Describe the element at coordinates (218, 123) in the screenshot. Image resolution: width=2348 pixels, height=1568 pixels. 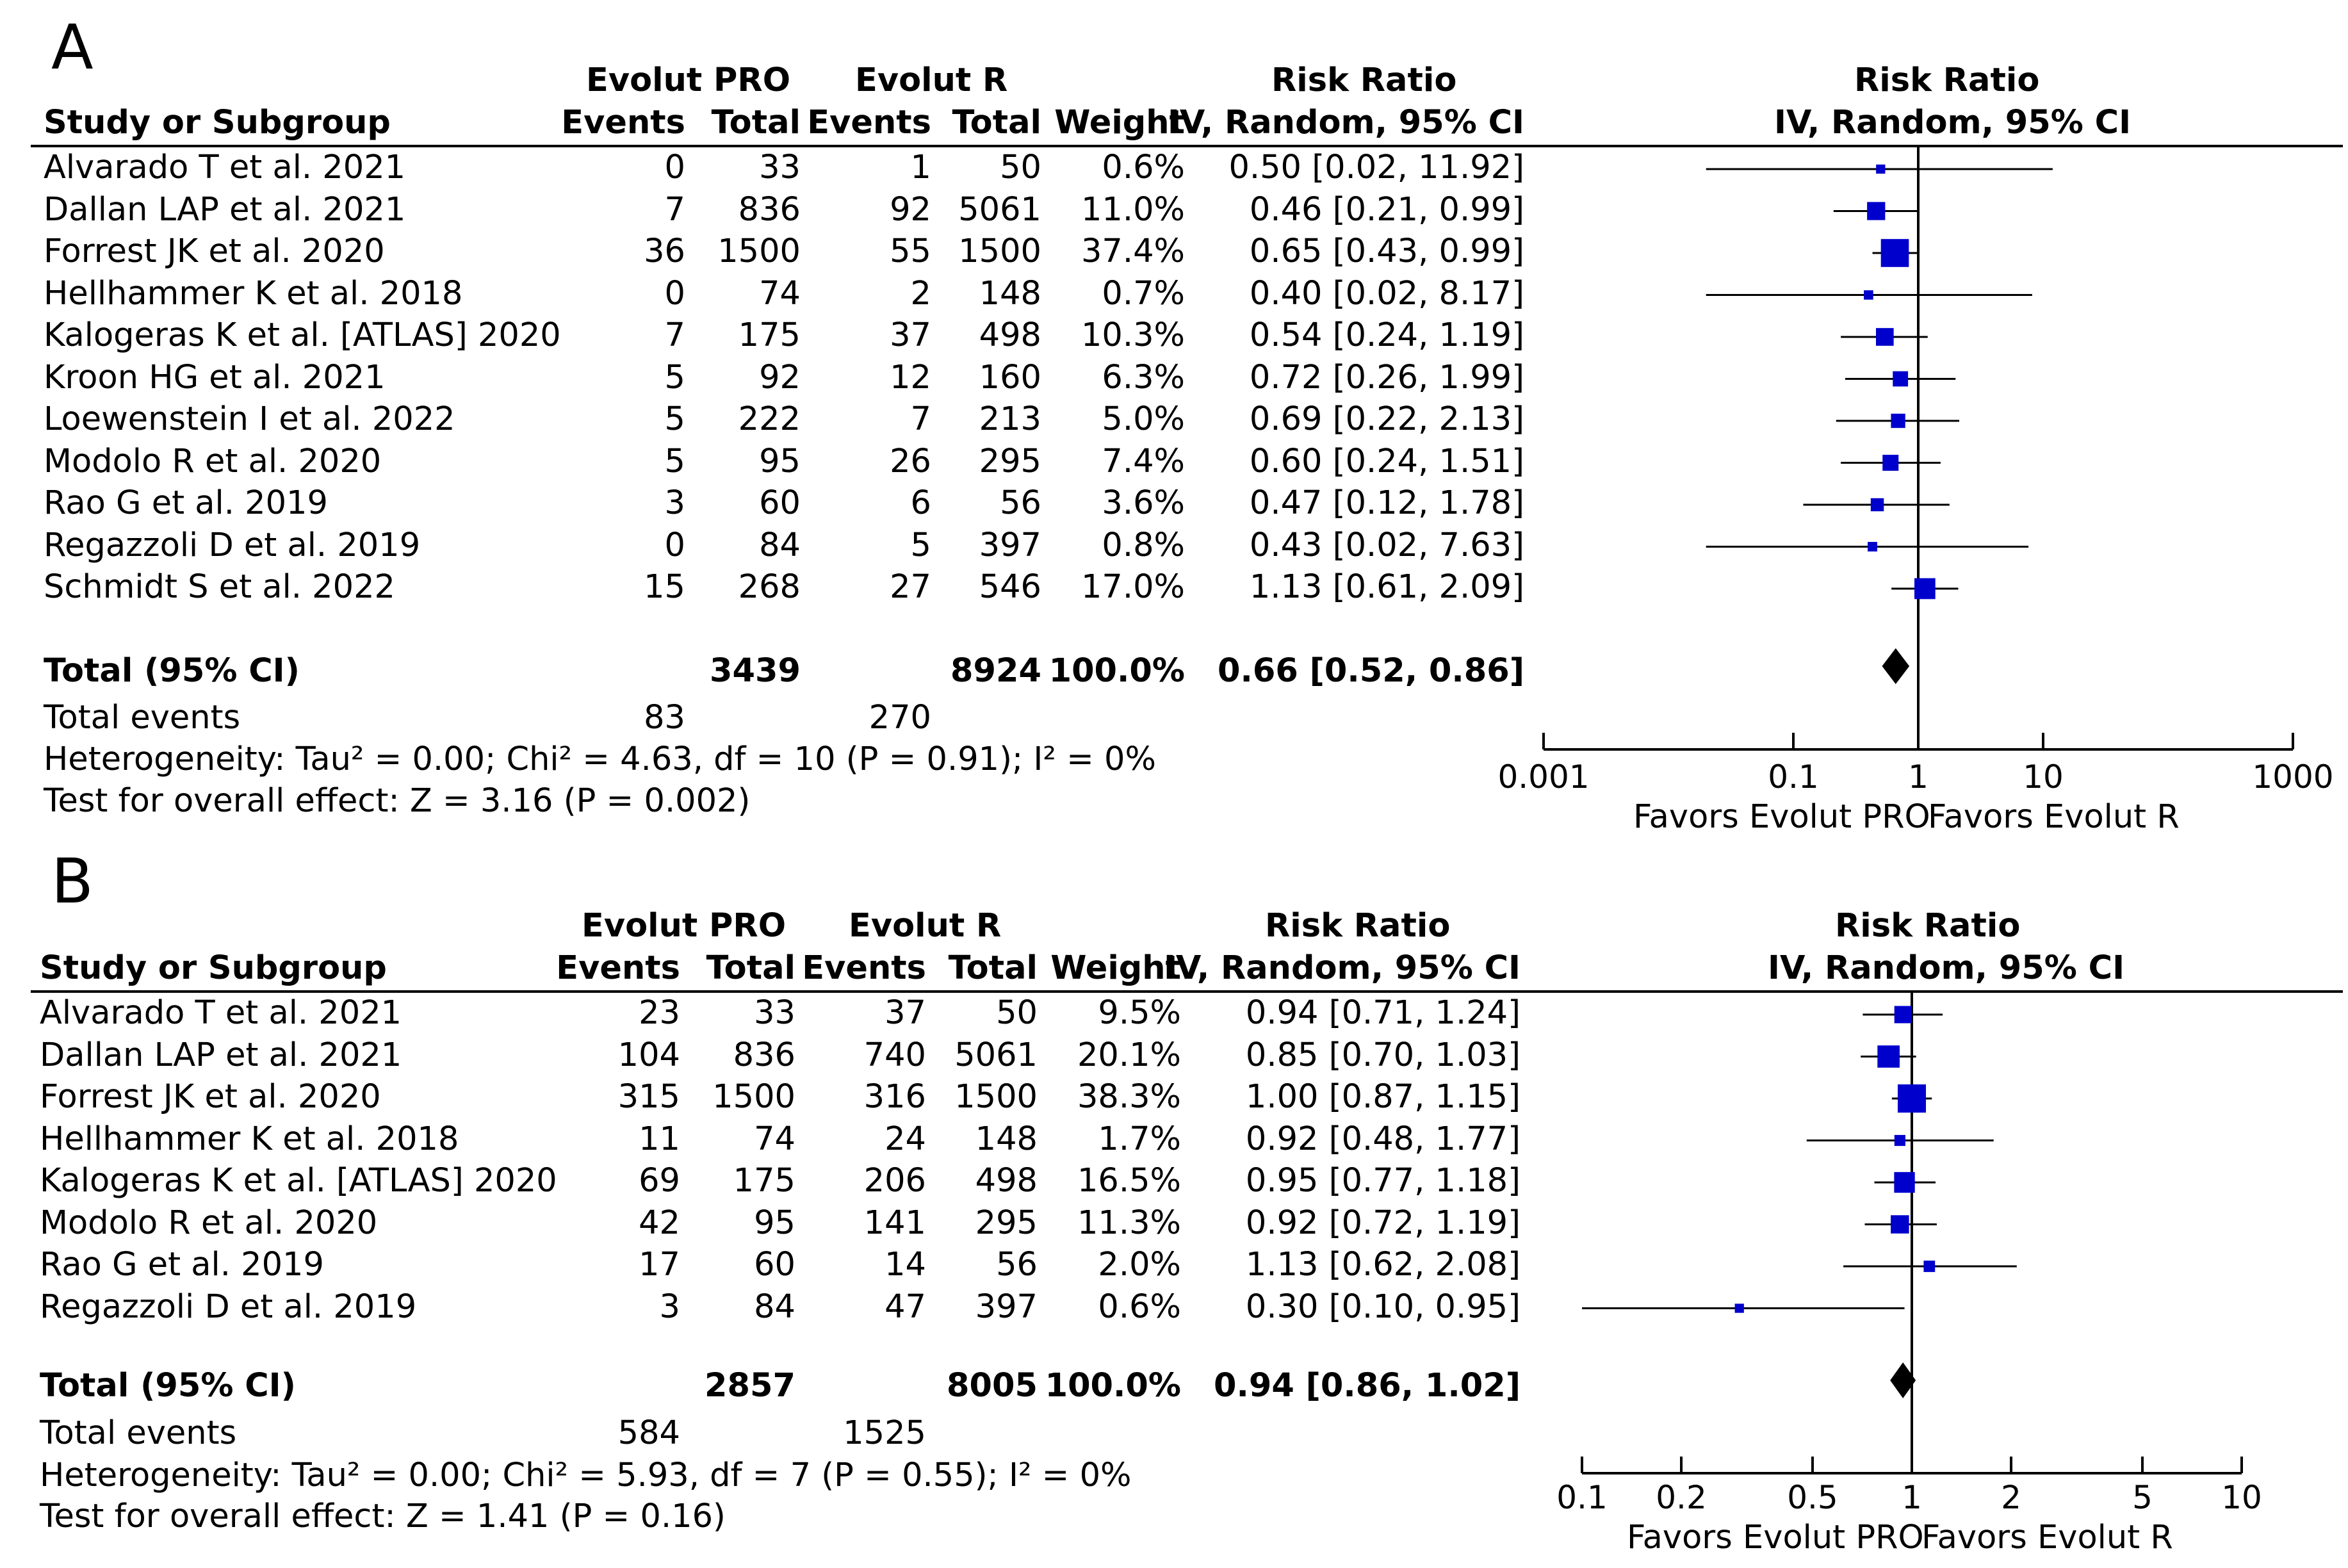
I see `study-header: Study or Subgroup` at that location.